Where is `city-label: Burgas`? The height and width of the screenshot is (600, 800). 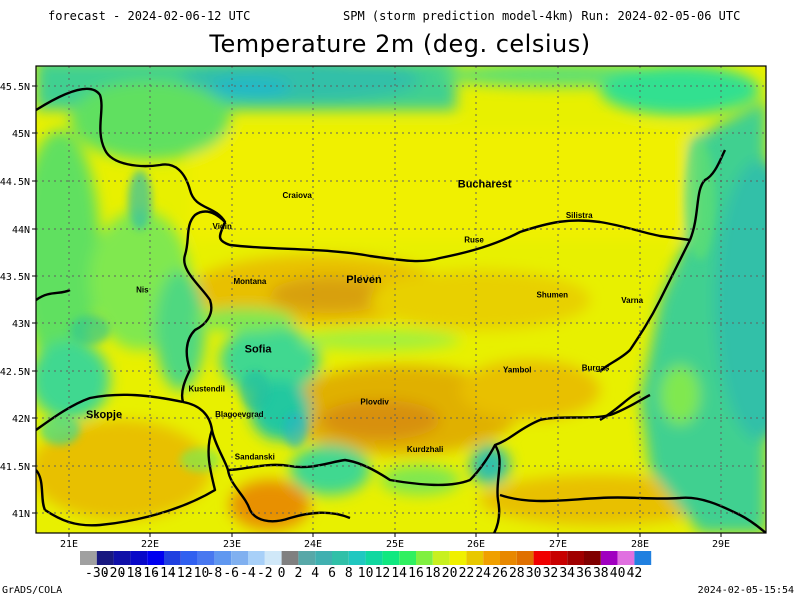 city-label: Burgas is located at coordinates (596, 367).